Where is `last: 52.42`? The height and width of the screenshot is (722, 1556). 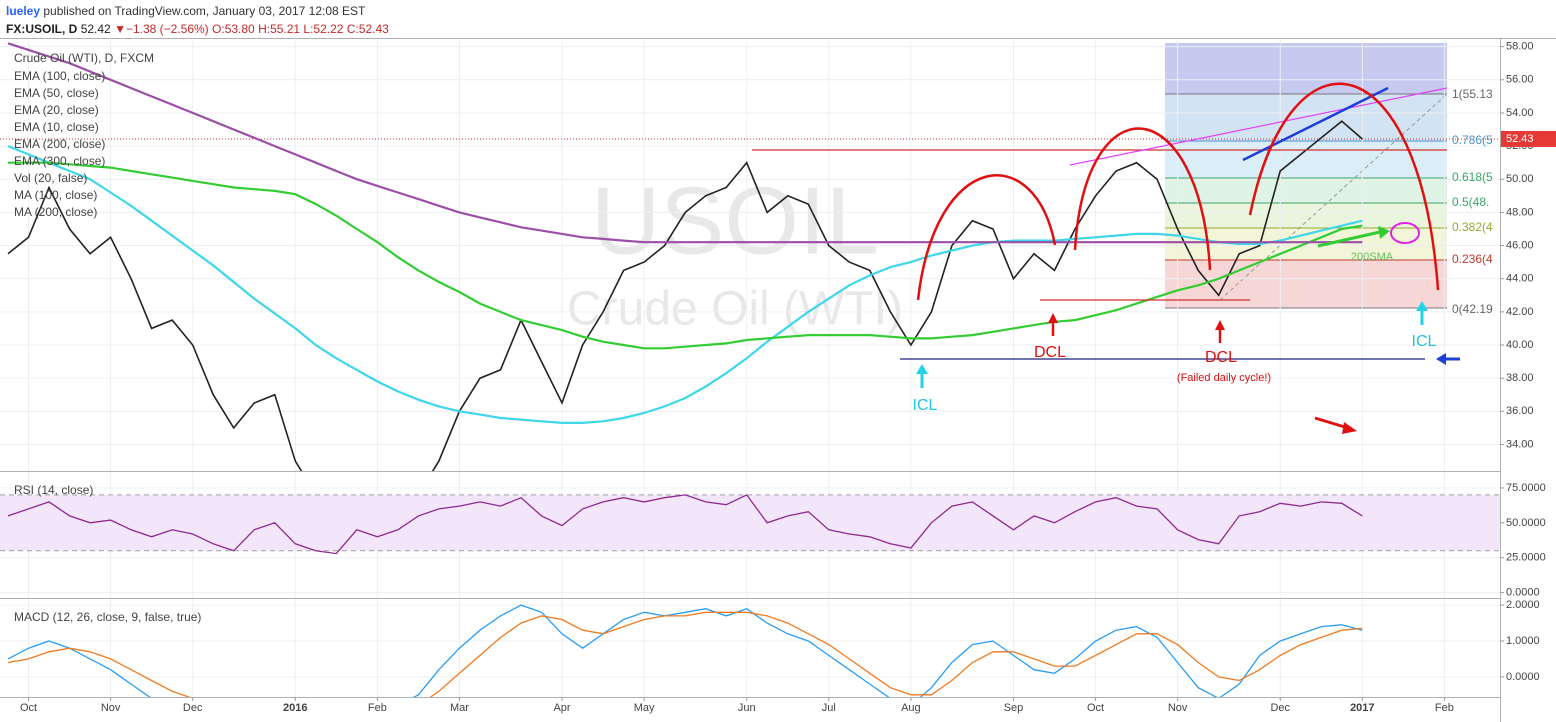
last: 52.42 is located at coordinates (96, 29).